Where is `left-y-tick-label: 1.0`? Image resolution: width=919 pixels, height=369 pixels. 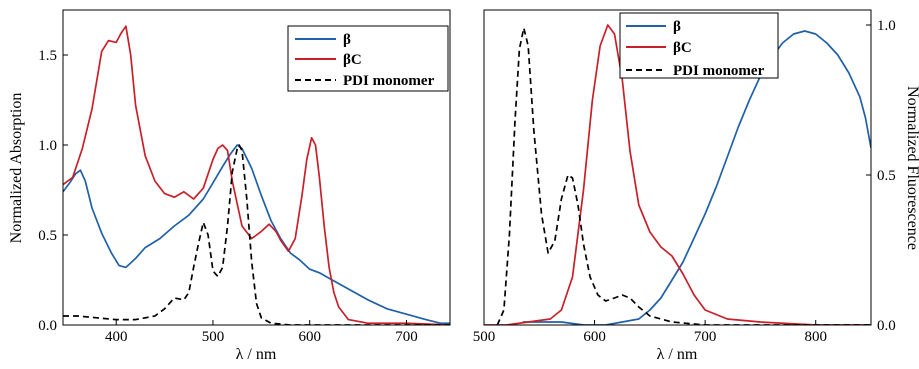
left-y-tick-label: 1.0 is located at coordinates (47, 146).